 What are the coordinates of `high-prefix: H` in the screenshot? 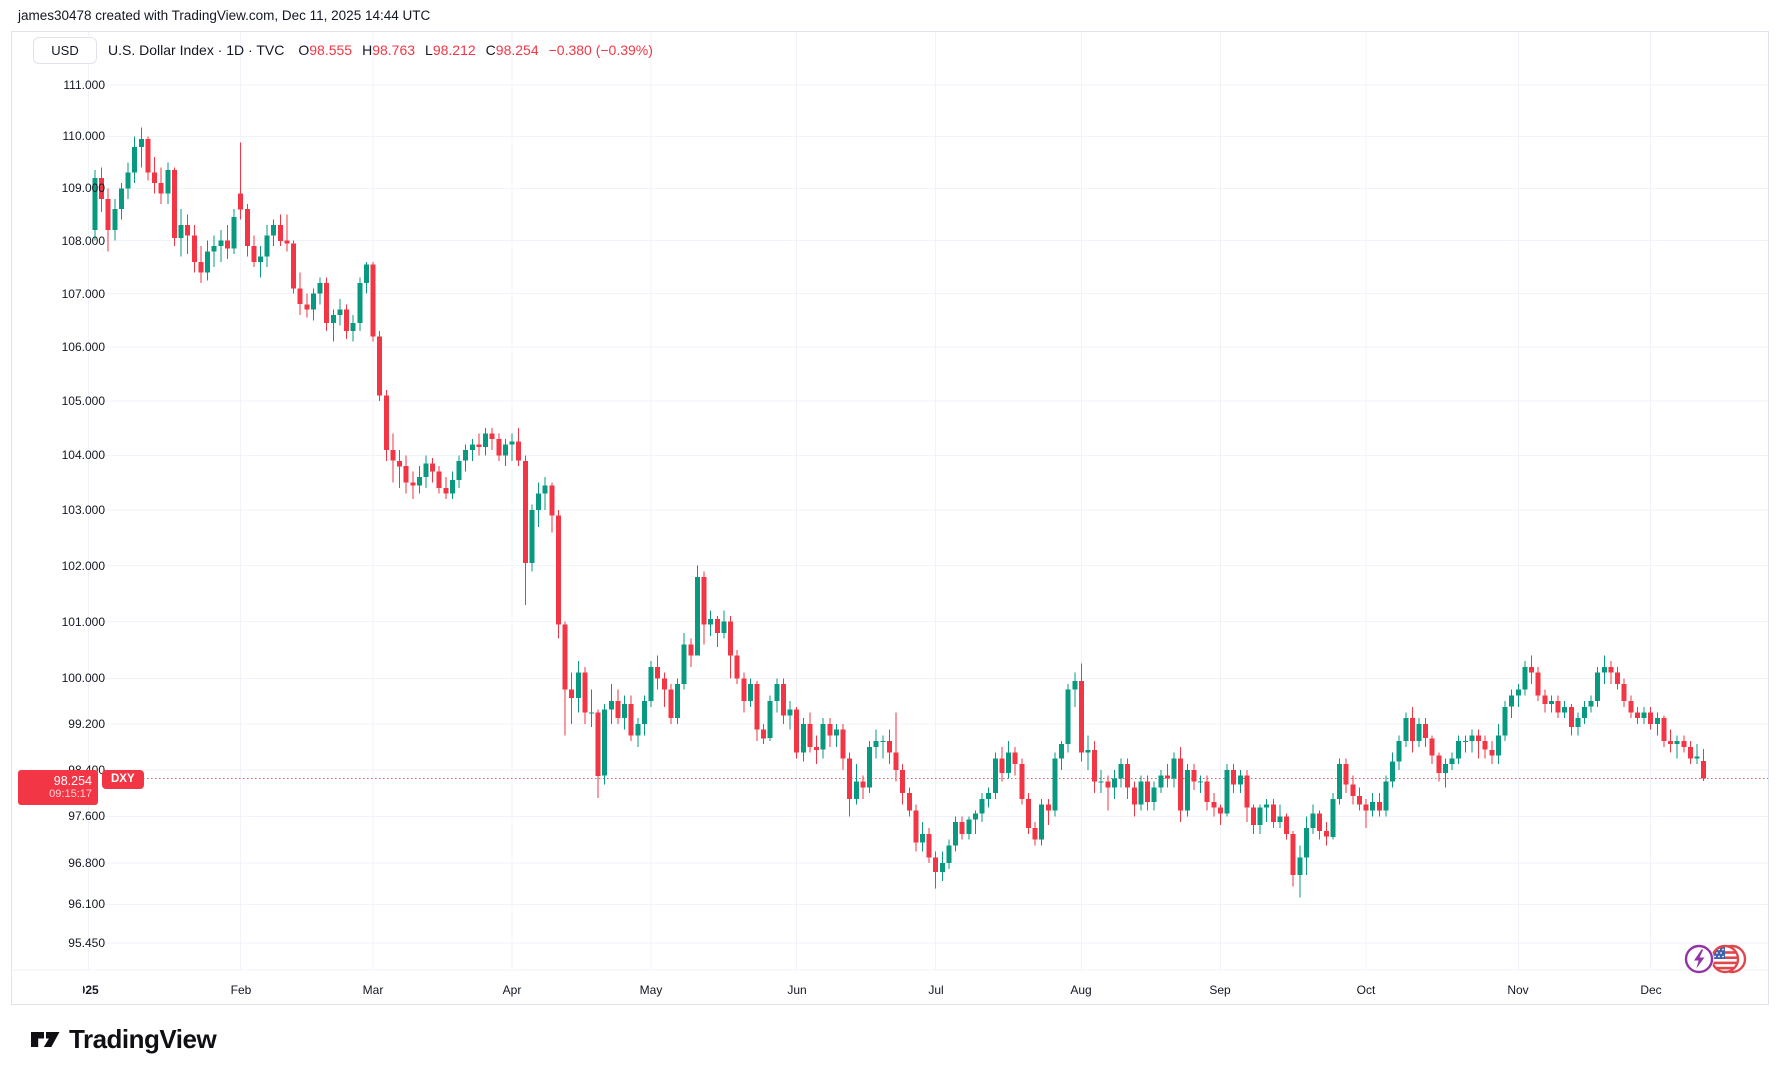 It's located at (367, 49).